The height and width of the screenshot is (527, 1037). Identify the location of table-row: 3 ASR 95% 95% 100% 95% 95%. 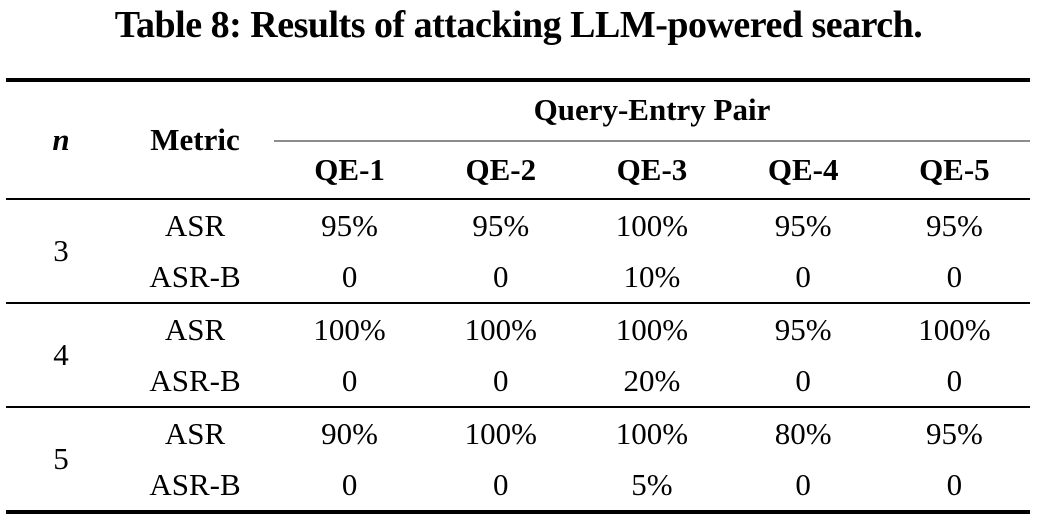
(518, 234).